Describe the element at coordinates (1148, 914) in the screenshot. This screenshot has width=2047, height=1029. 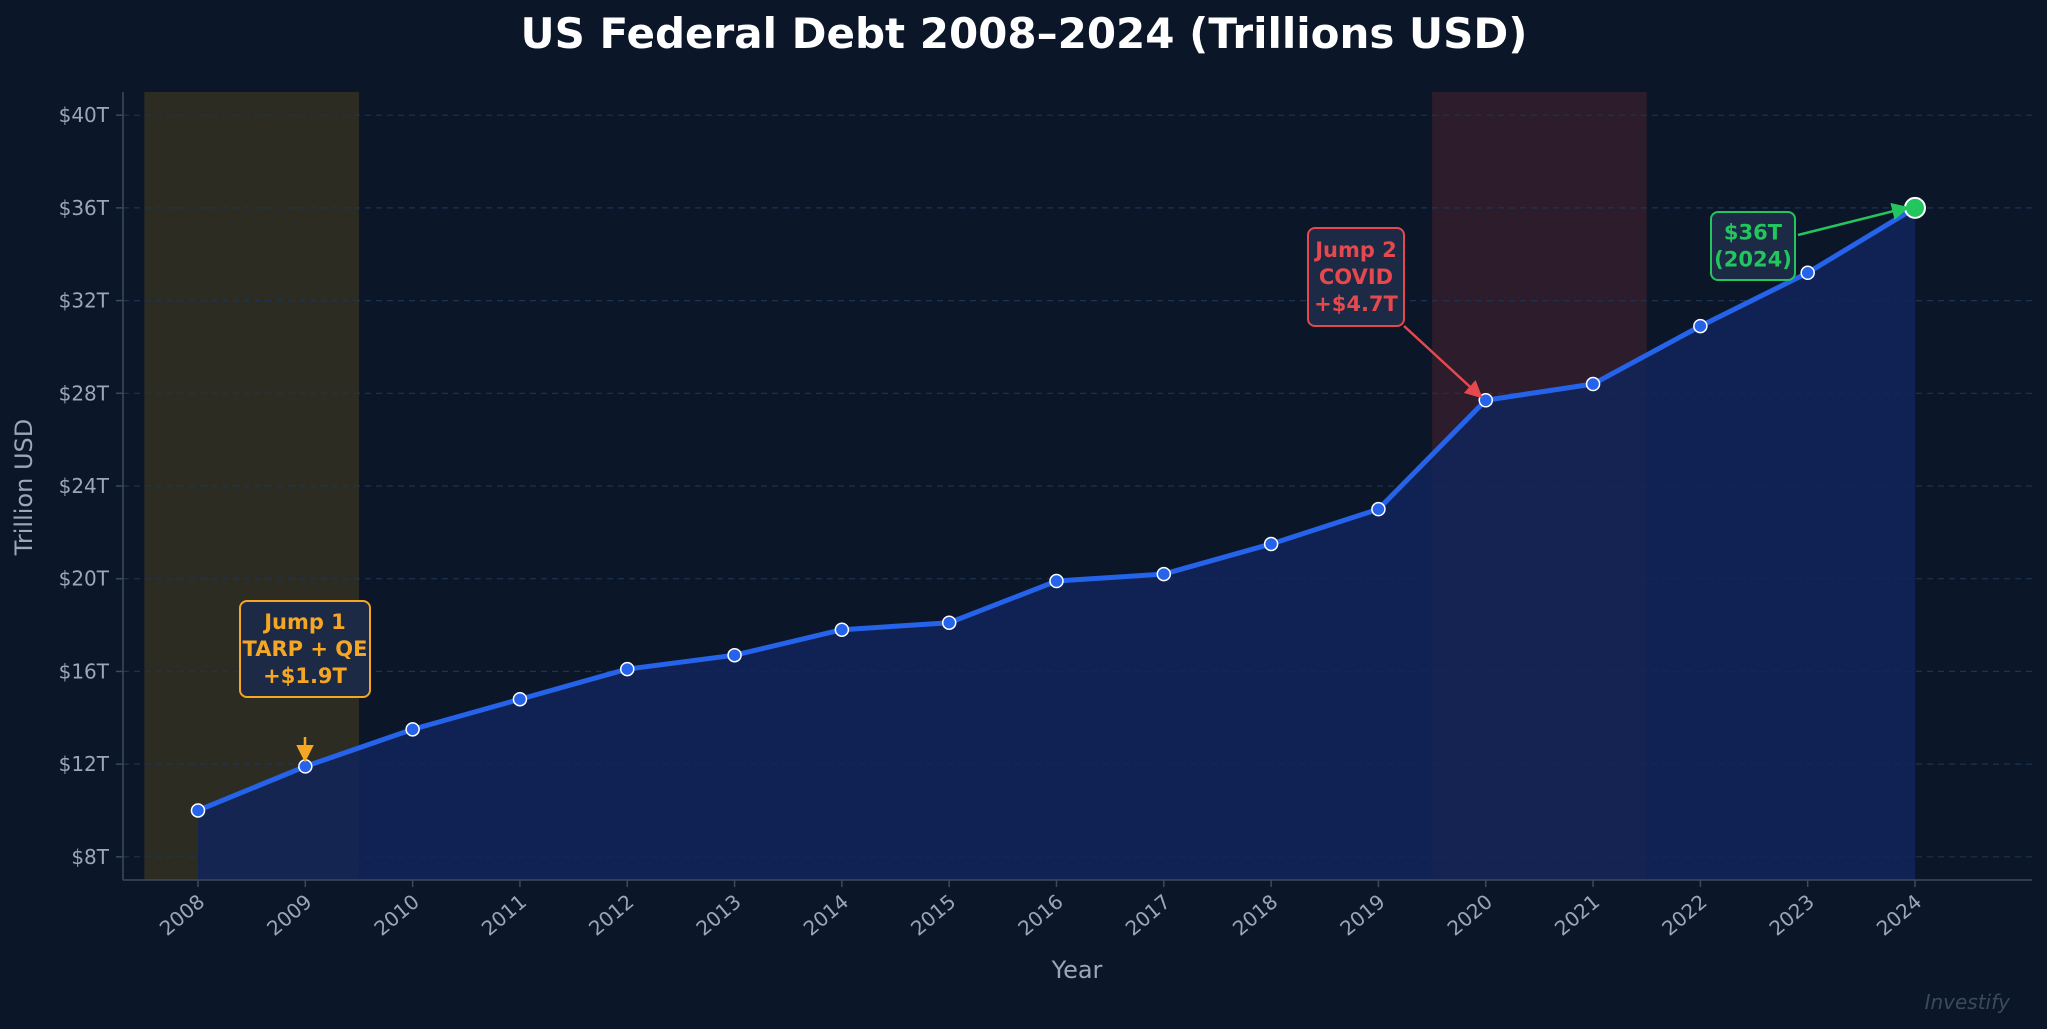
I see `x-tick-label: 2017` at that location.